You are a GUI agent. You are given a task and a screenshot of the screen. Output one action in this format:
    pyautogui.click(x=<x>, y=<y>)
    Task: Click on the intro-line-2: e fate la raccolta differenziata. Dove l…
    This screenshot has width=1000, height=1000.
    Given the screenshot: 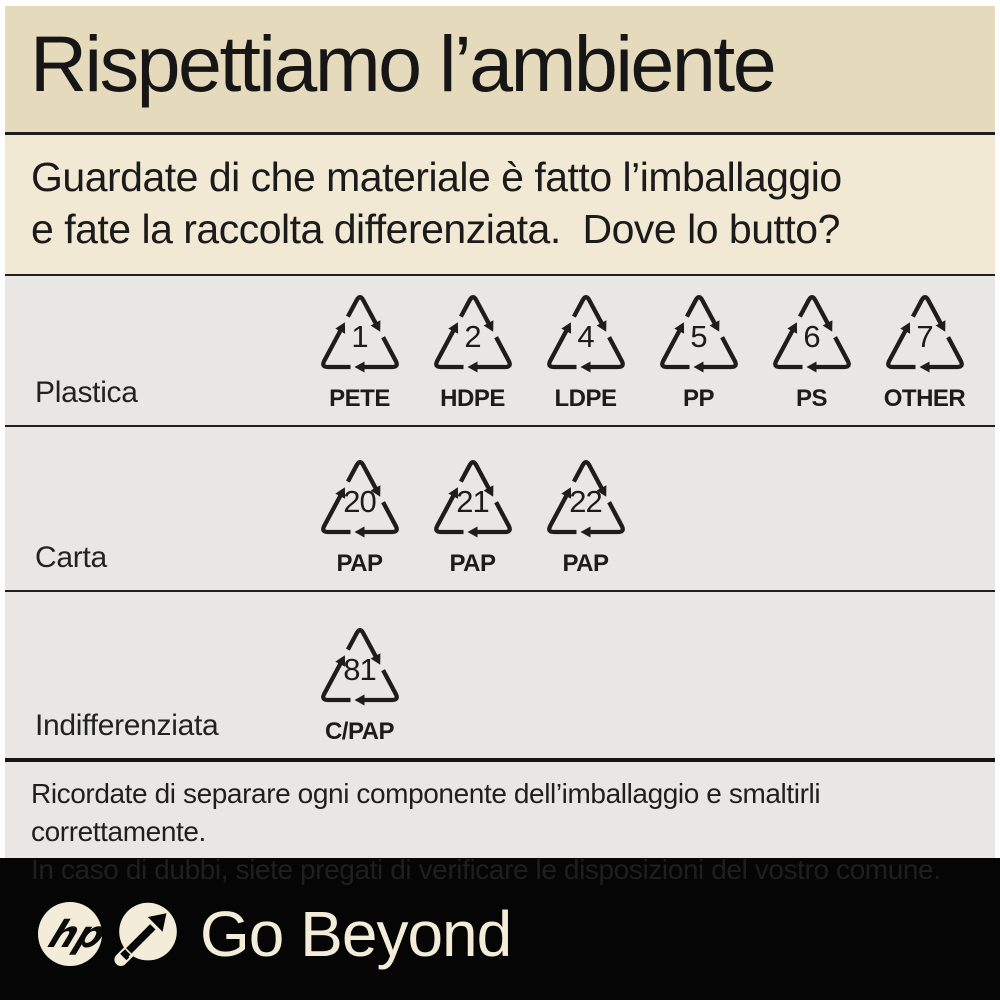 What is the action you would take?
    pyautogui.click(x=435, y=229)
    